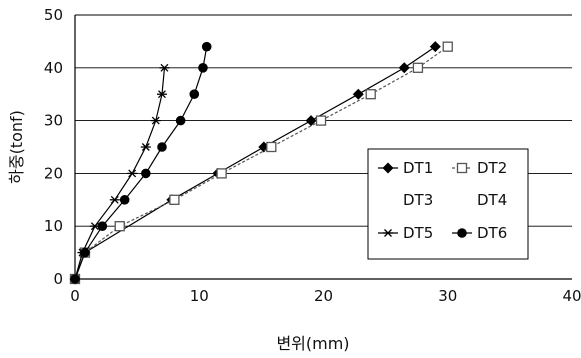 Image resolution: width=581 pixels, height=358 pixels. Describe the element at coordinates (492, 233) in the screenshot. I see `legend-label-dt6: DT6` at that location.